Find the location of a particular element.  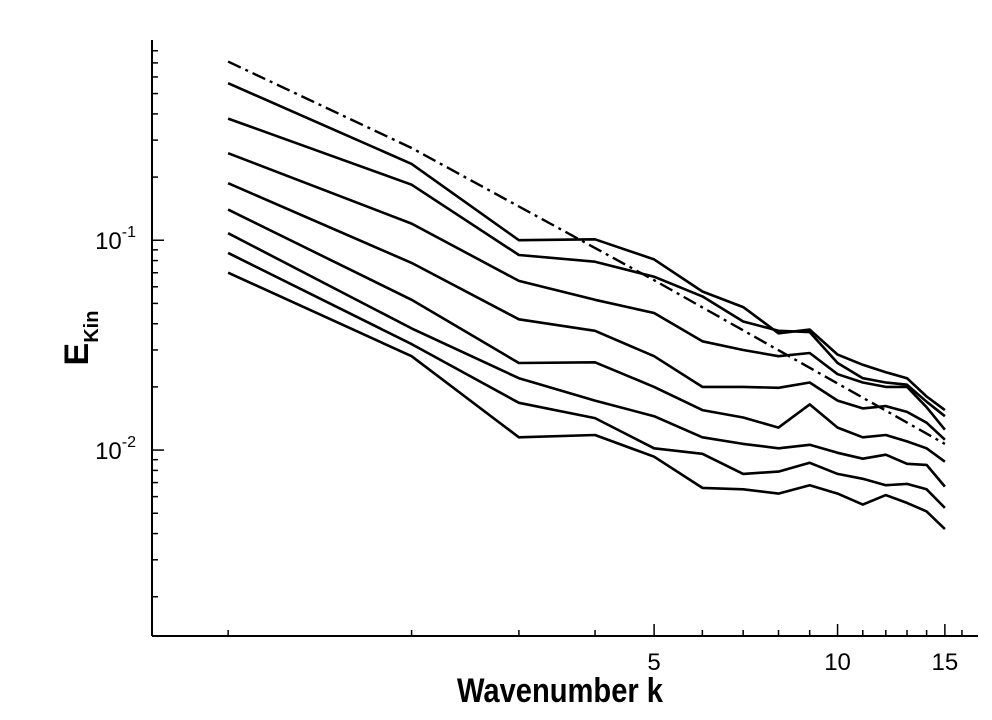

x-tick-label: 10 is located at coordinates (837, 662).